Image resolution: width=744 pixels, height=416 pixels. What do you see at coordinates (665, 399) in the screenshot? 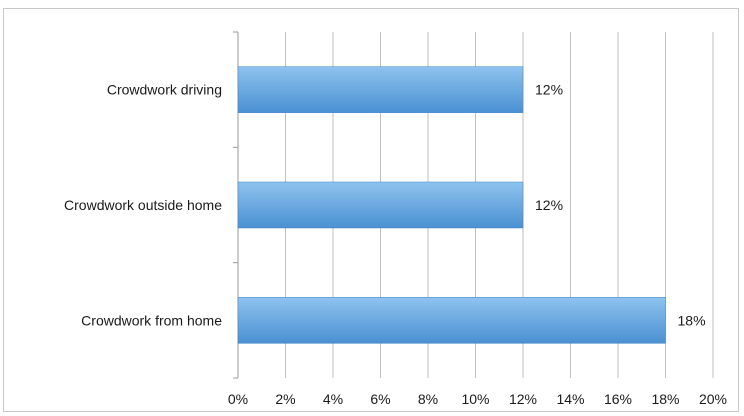
I see `x-tick-label: 18%` at bounding box center [665, 399].